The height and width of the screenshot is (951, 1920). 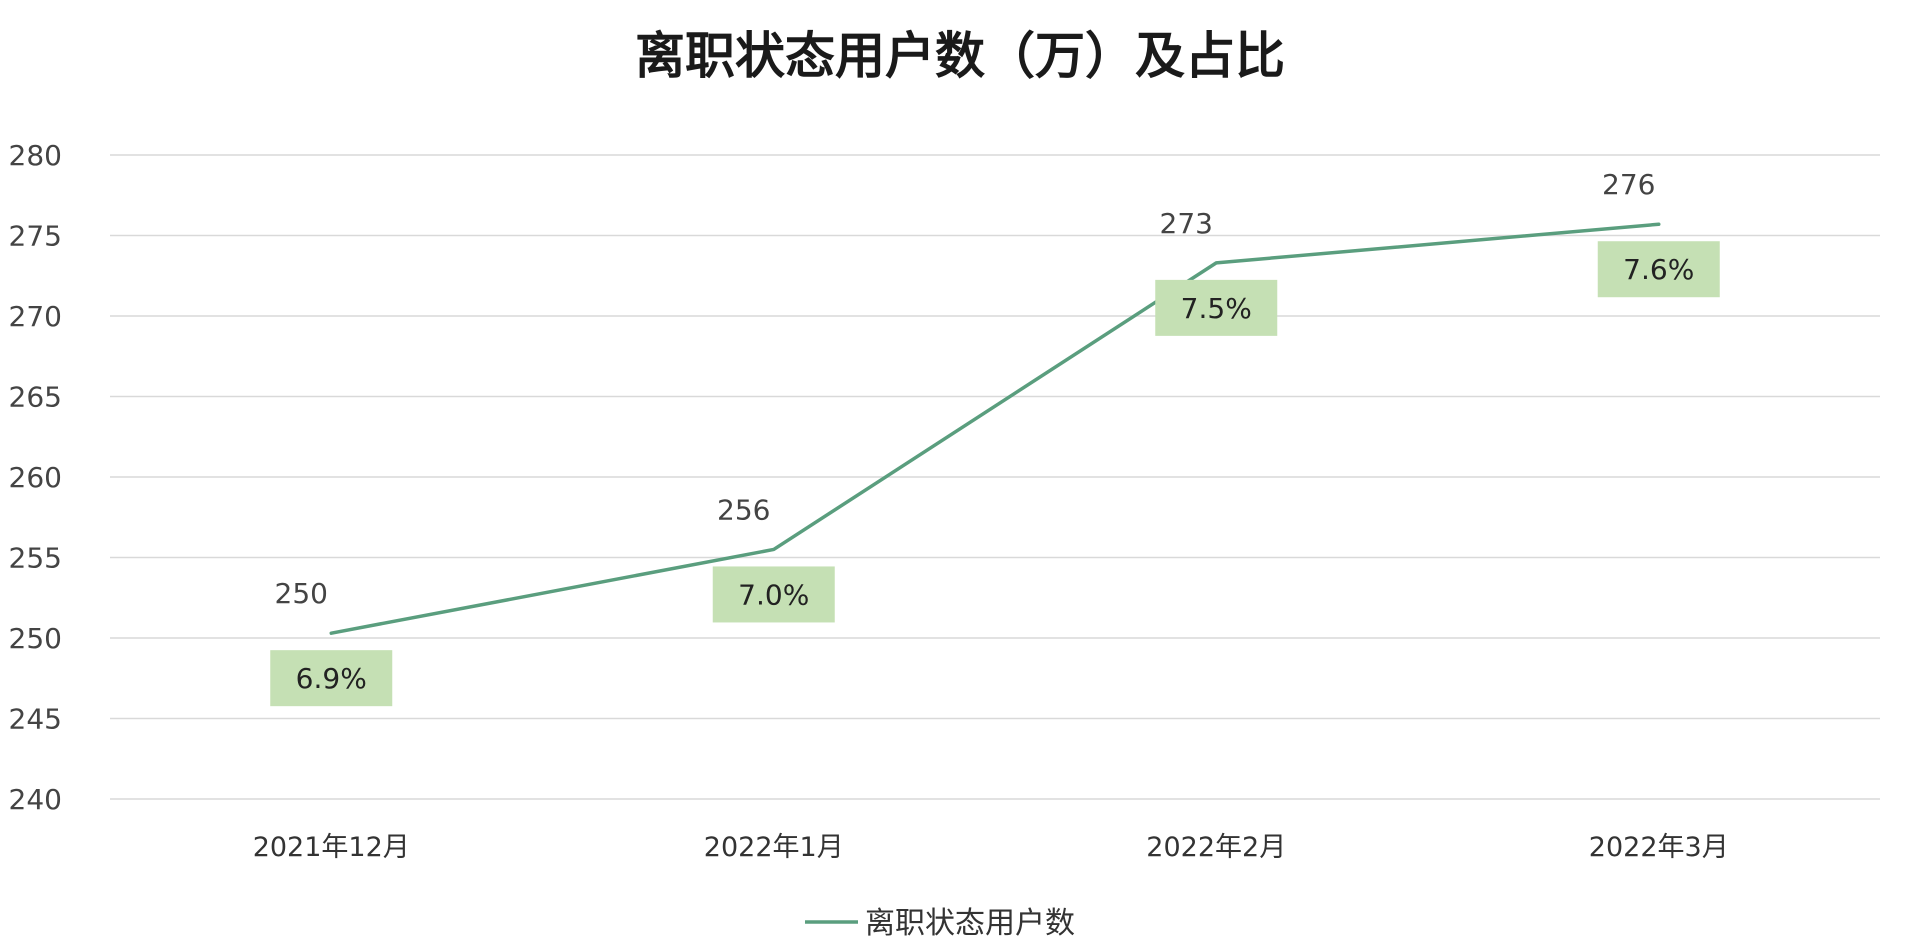 I want to click on value-label: 256, so click(x=743, y=509).